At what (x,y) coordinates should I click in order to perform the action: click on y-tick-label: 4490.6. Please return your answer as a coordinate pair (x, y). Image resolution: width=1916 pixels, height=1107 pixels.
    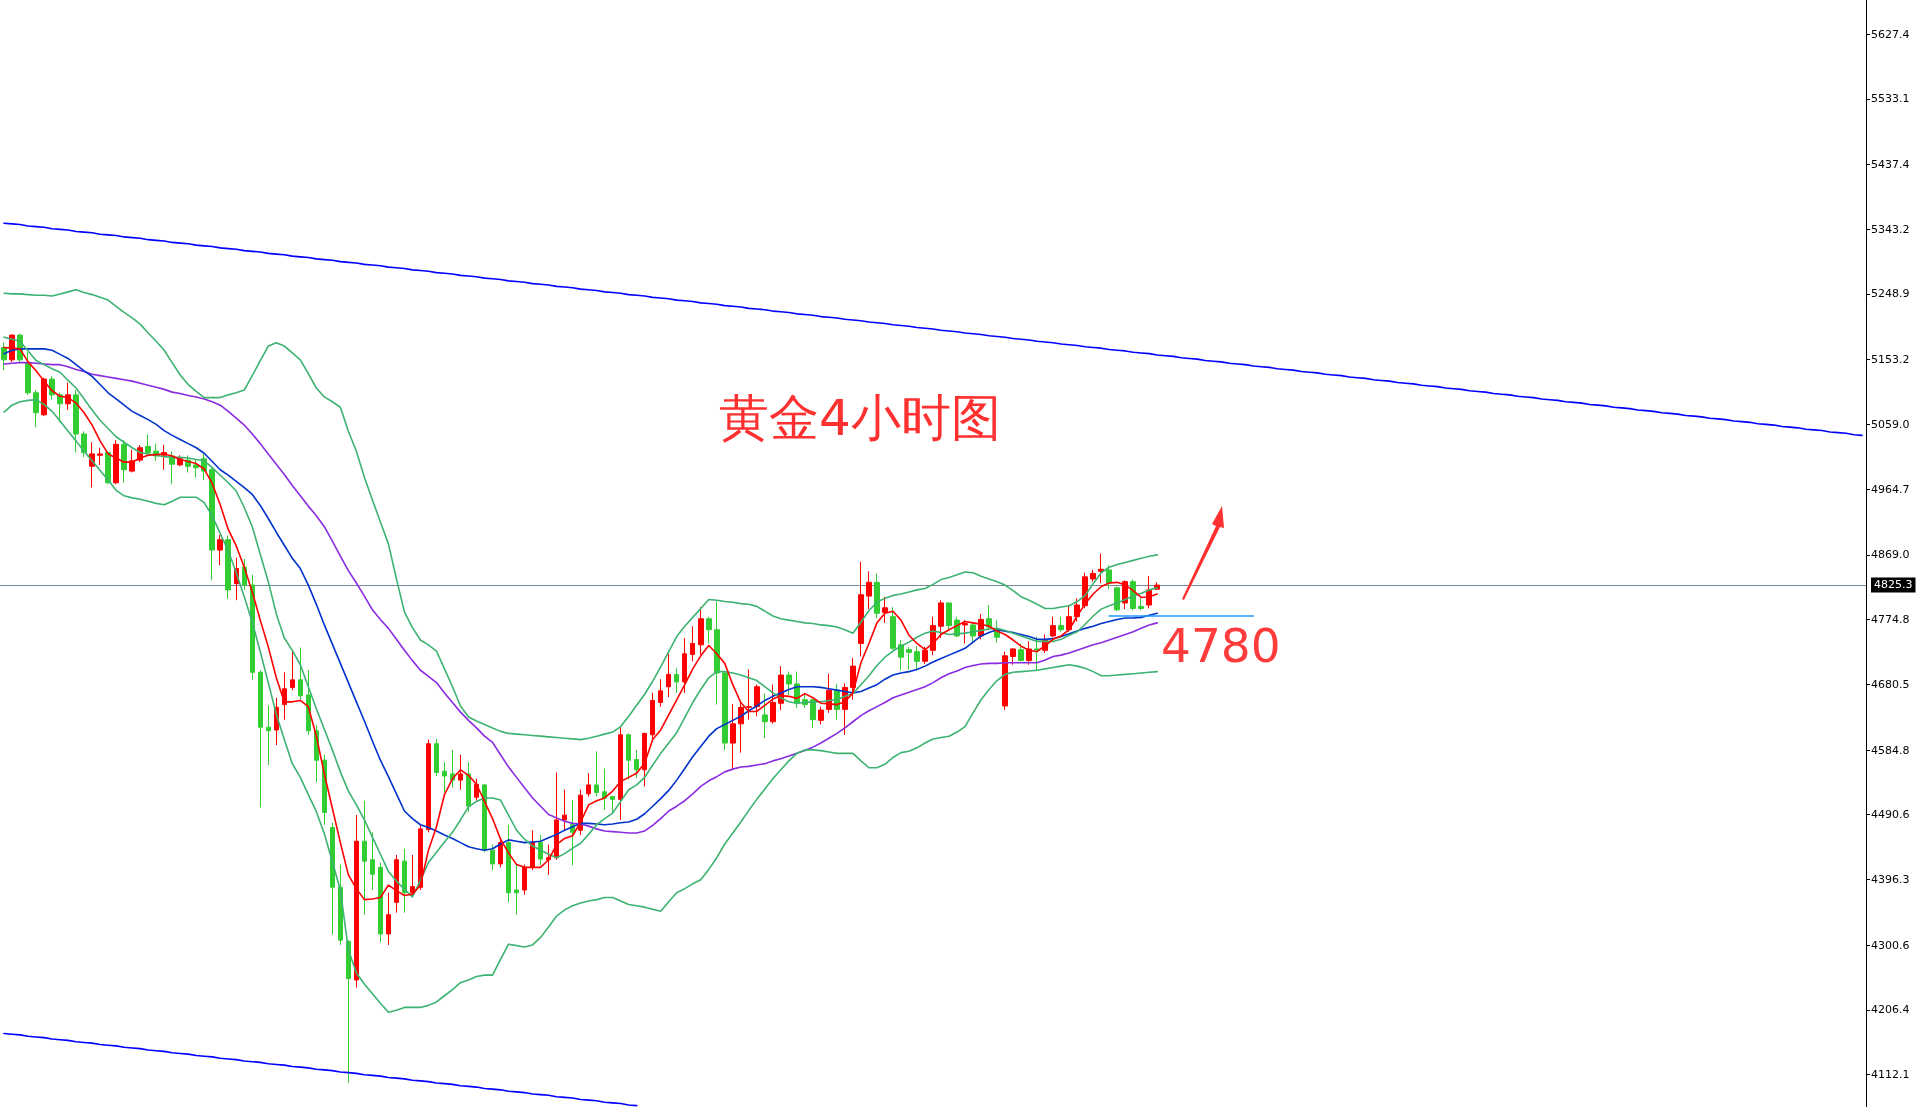
    Looking at the image, I should click on (1890, 815).